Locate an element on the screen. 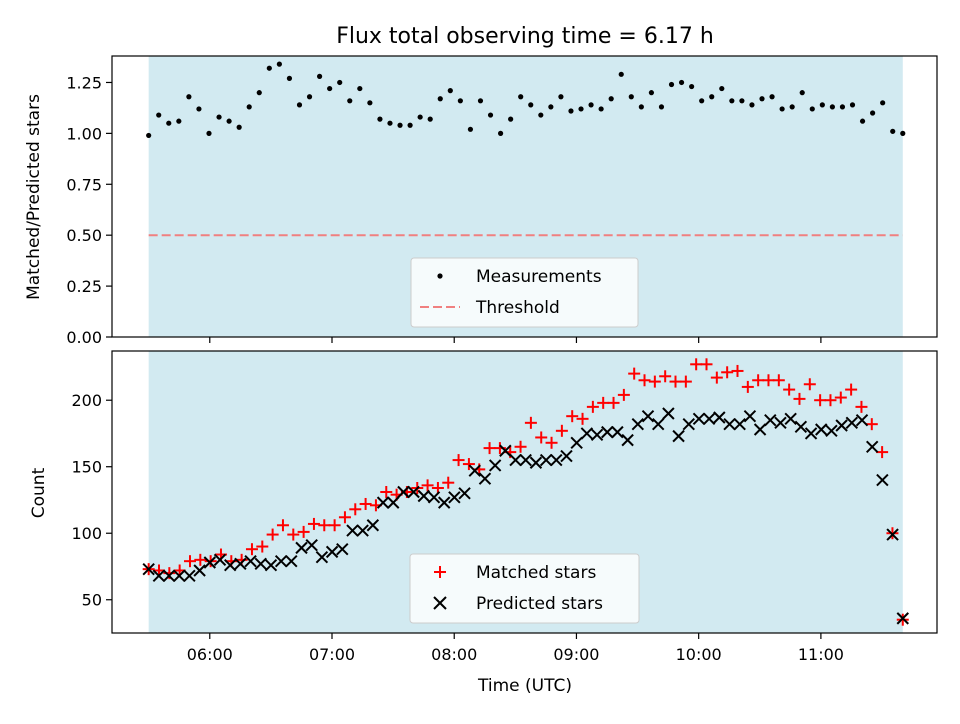 The height and width of the screenshot is (724, 960). y-tick-label: 1.25 is located at coordinates (84, 82).